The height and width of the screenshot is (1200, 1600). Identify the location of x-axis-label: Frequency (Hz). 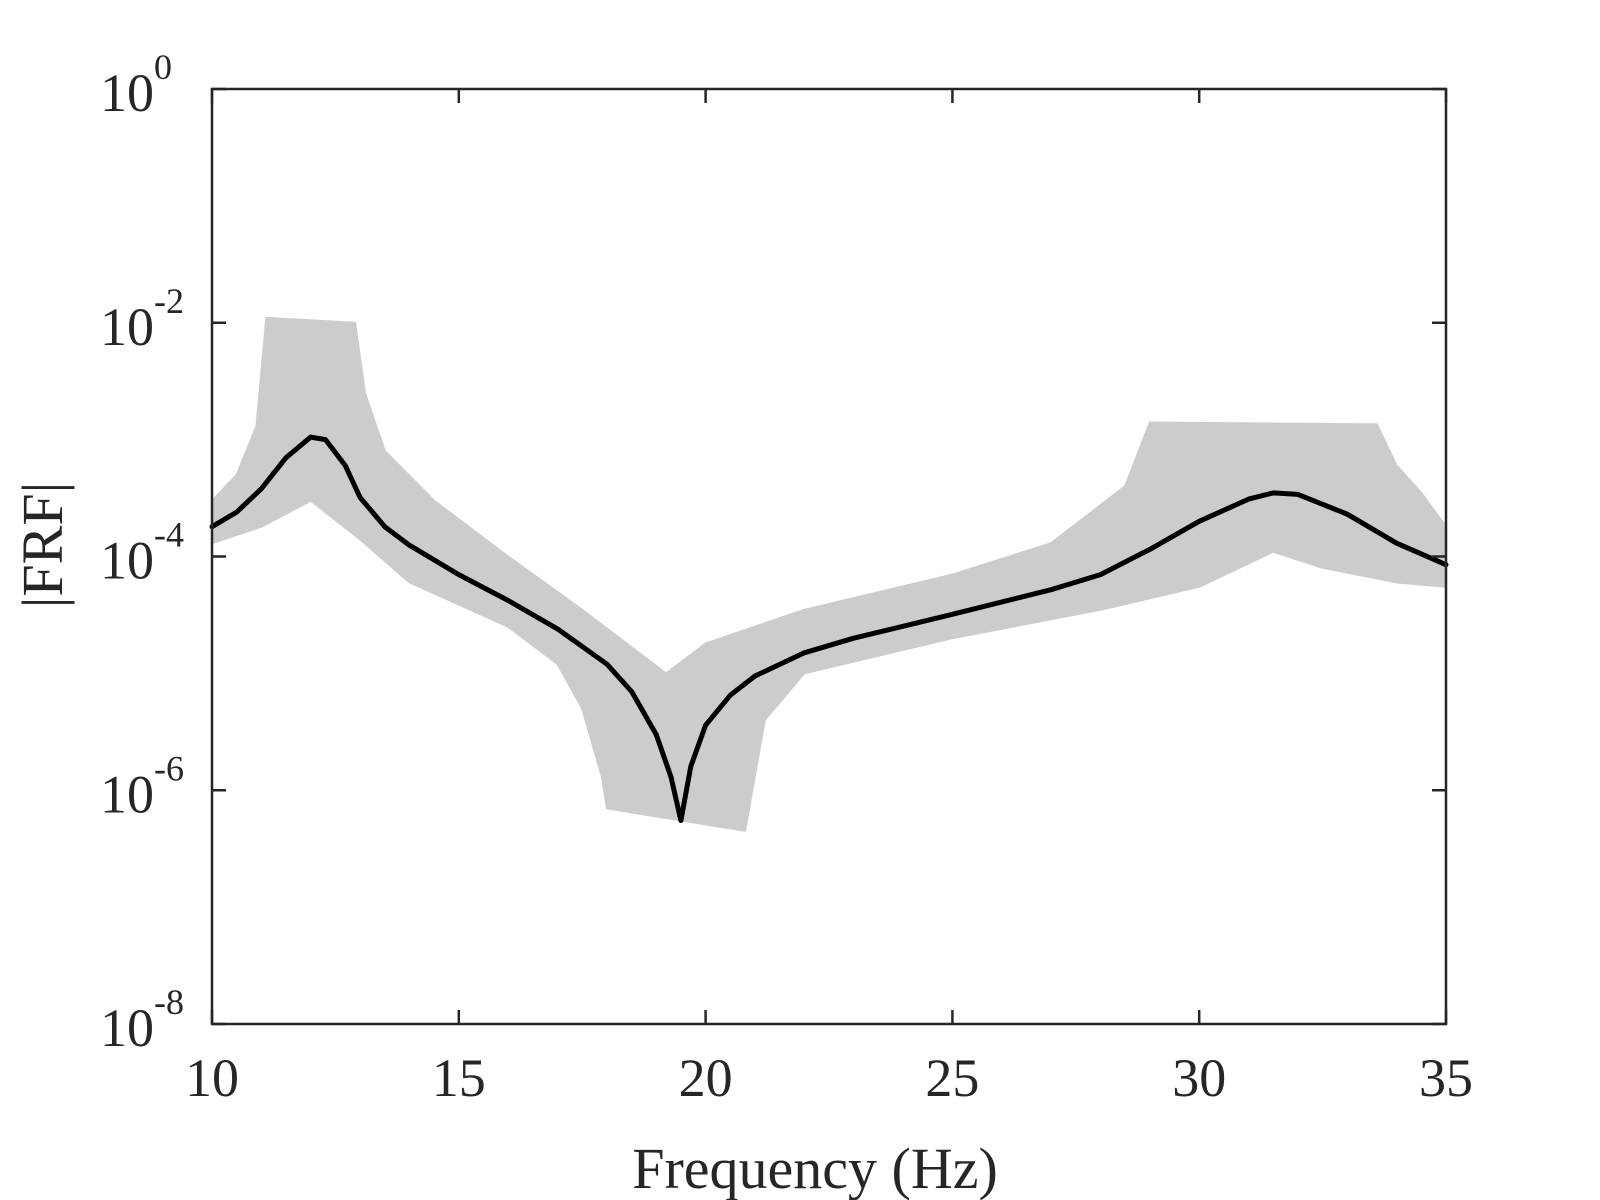
(815, 1168).